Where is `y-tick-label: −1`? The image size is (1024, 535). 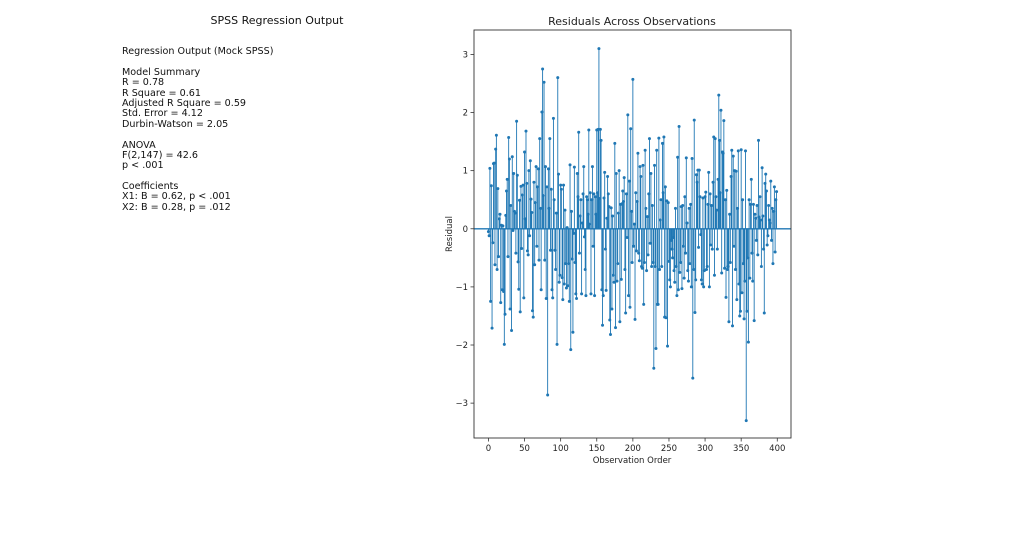
y-tick-label: −1 is located at coordinates (461, 288).